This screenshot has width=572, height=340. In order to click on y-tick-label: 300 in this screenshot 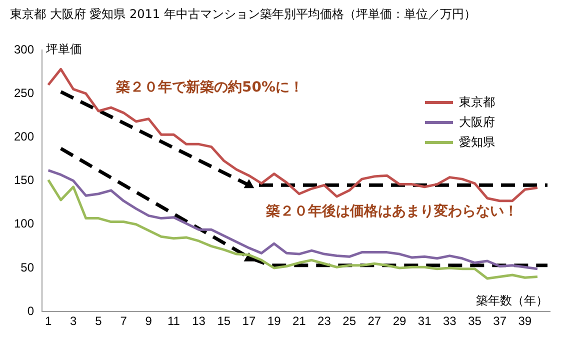, I will do `click(24, 49)`.